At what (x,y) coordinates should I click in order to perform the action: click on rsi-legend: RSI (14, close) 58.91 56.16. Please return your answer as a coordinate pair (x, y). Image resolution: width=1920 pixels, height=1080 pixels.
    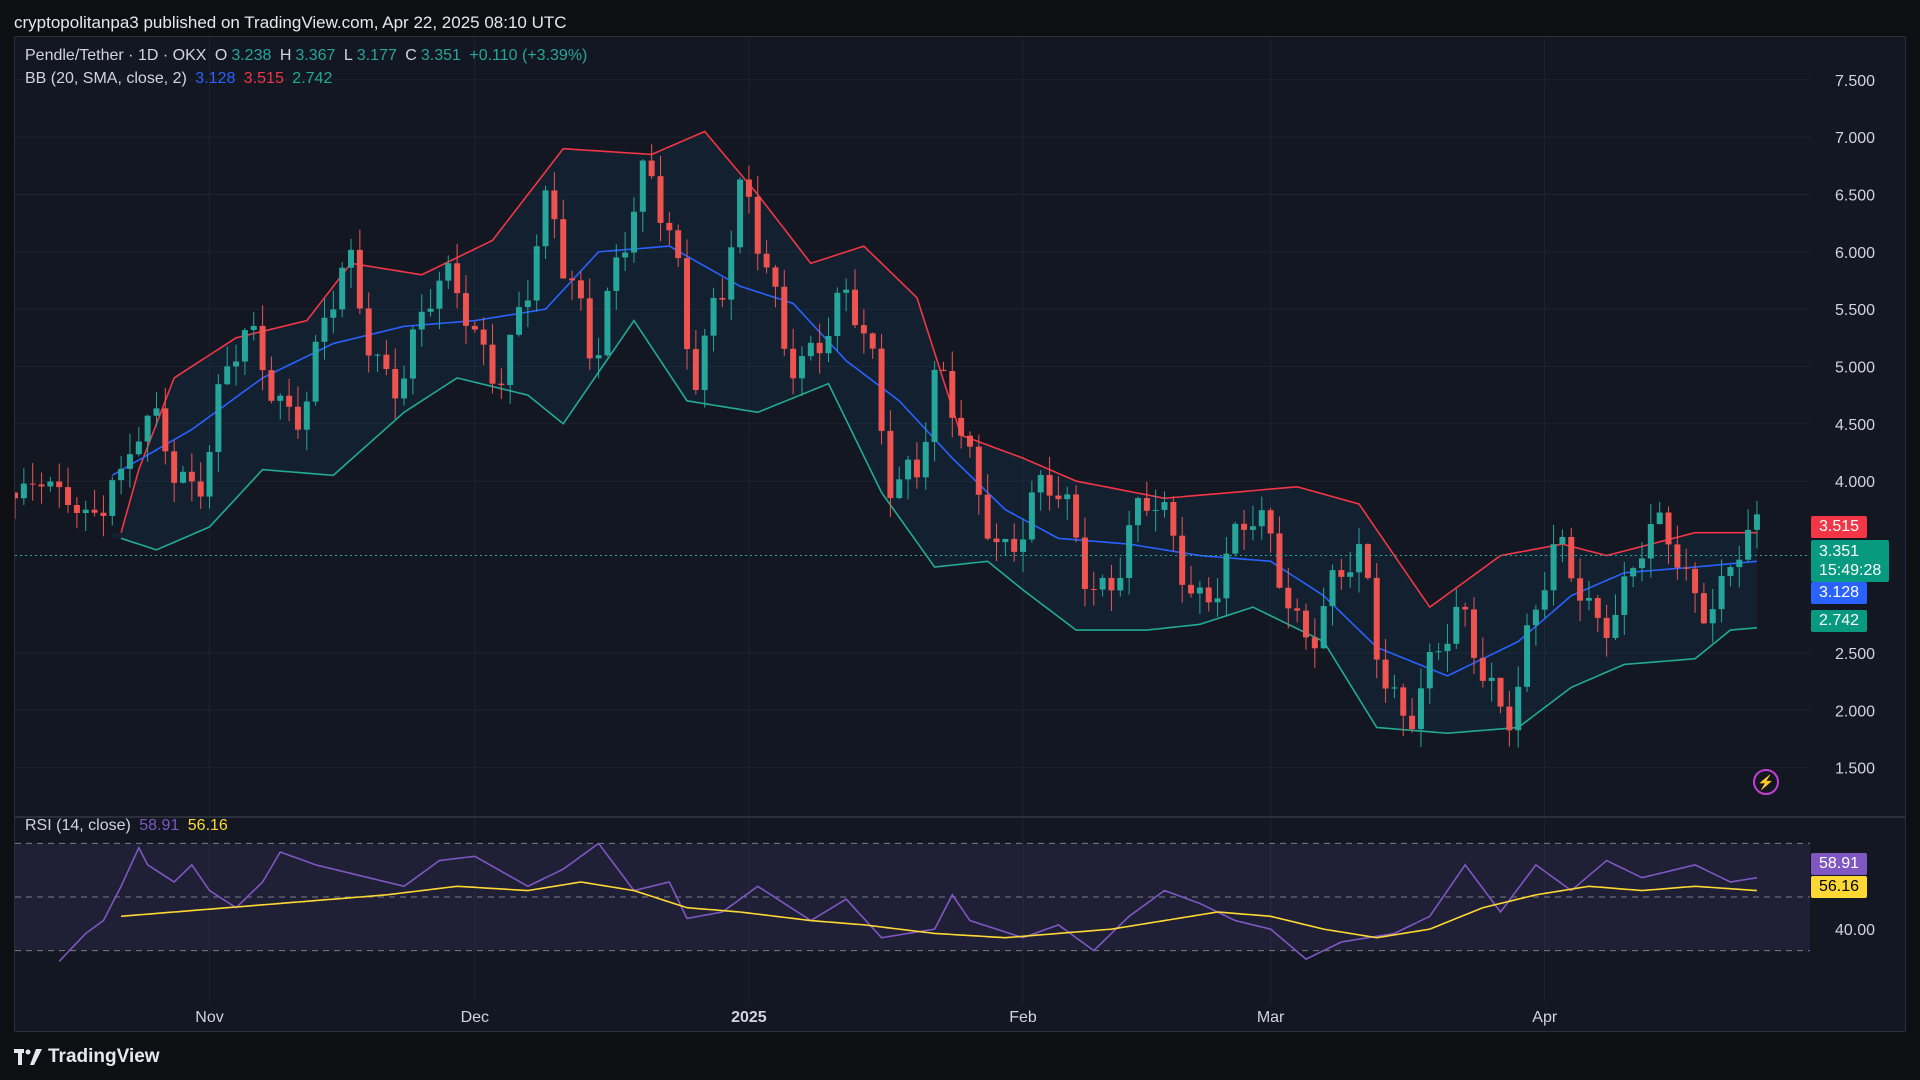
    Looking at the image, I should click on (128, 826).